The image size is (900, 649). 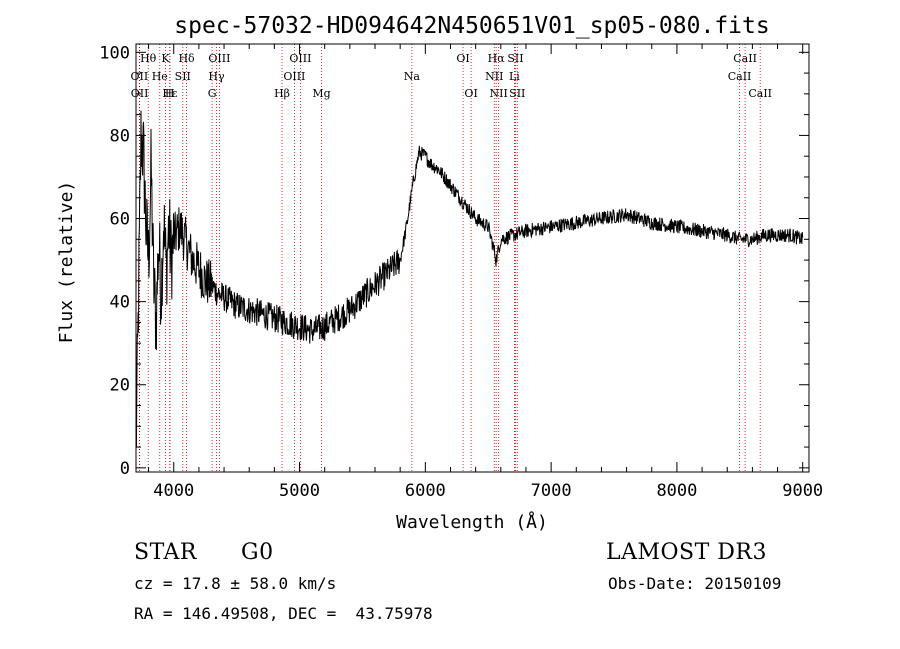 I want to click on x-tick-label: 7000, so click(x=551, y=491).